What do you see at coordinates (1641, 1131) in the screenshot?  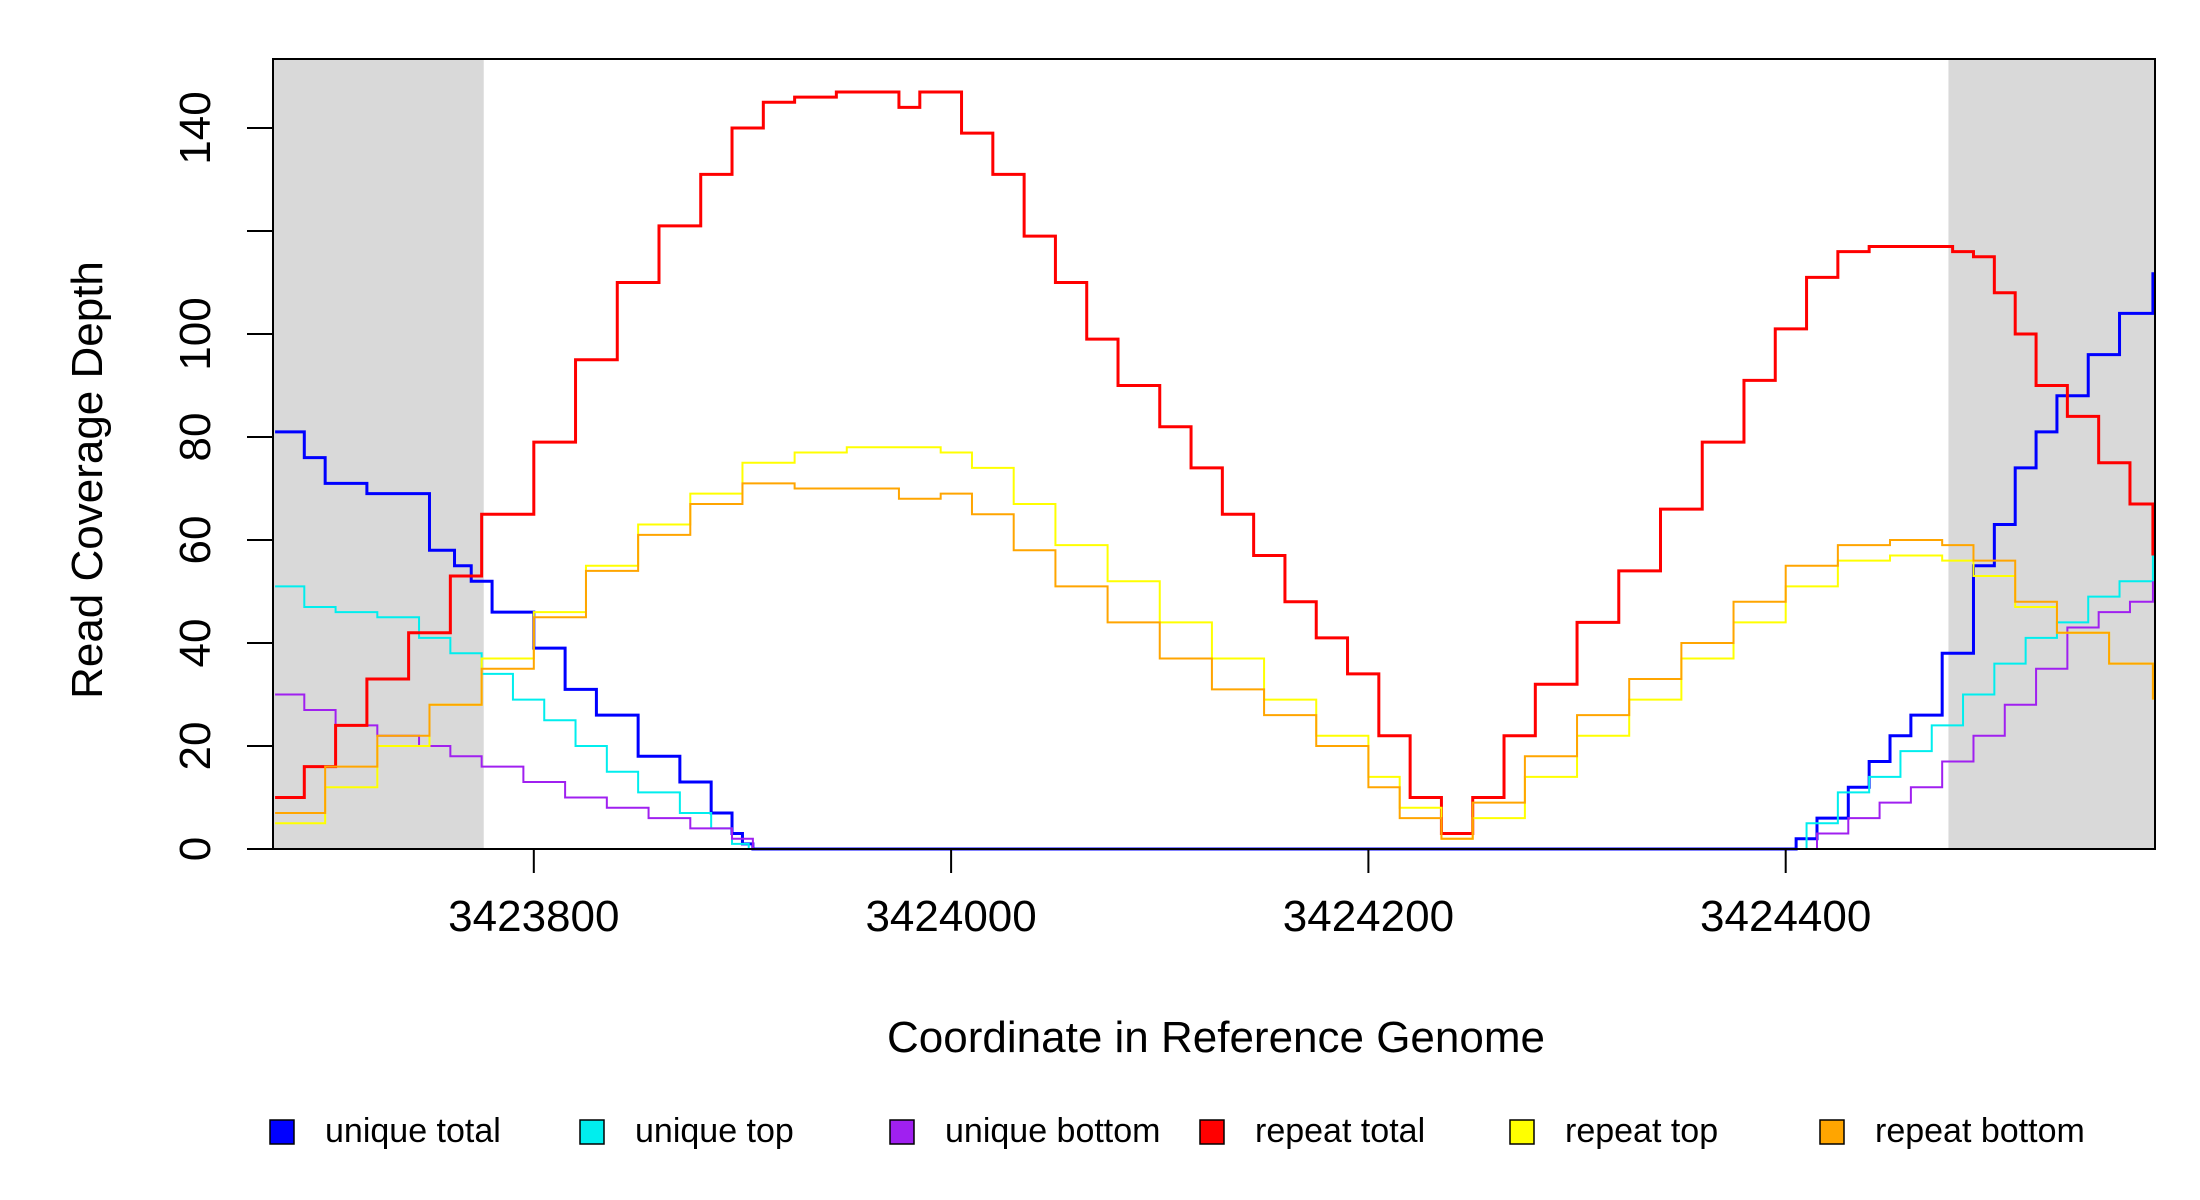 I see `legend-label-repeat-top: repeat top` at bounding box center [1641, 1131].